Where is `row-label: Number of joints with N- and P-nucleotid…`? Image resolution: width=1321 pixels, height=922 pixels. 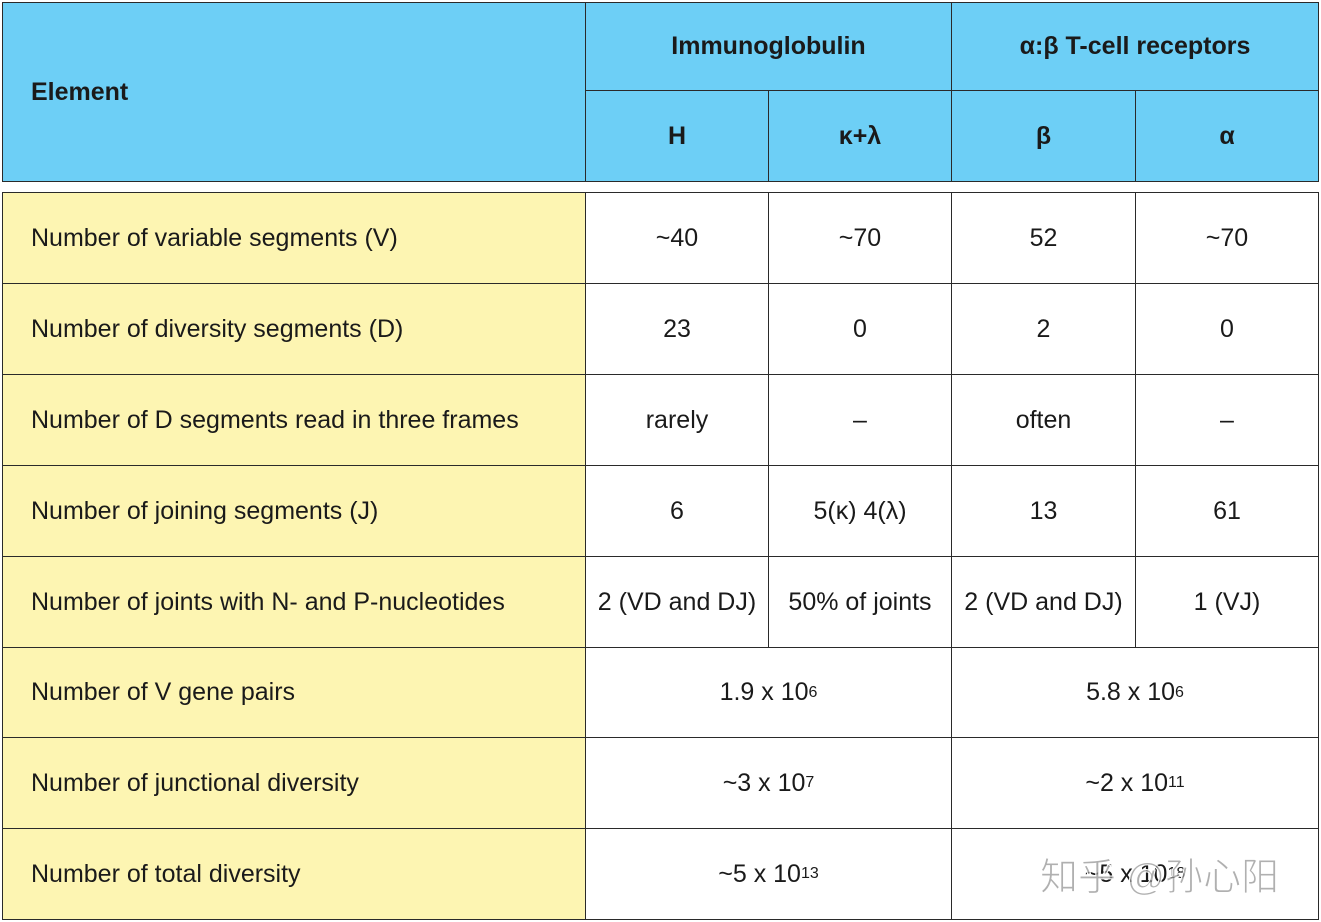 row-label: Number of joints with N- and P-nucleotid… is located at coordinates (294, 602).